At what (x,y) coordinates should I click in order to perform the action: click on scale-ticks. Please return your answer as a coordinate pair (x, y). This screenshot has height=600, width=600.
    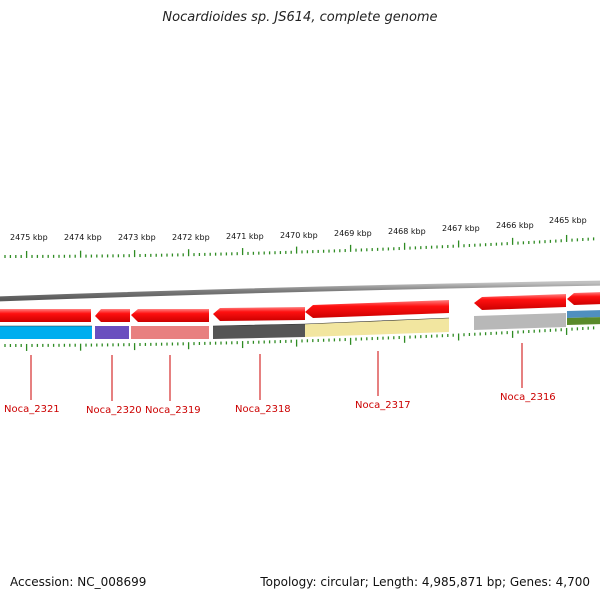
    Looking at the image, I should click on (299, 246).